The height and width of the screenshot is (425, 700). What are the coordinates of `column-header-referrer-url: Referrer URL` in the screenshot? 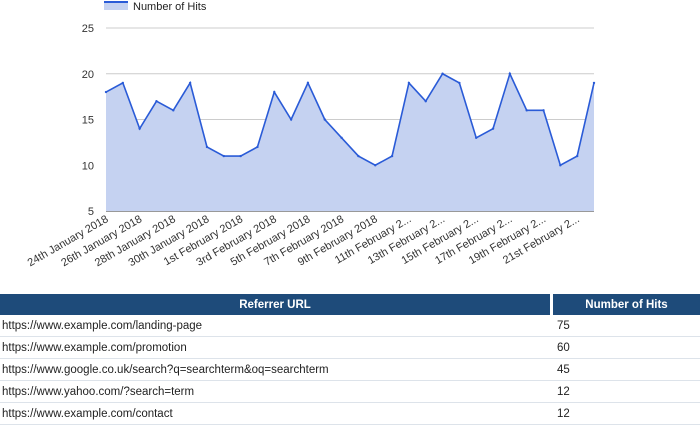 It's located at (276, 304).